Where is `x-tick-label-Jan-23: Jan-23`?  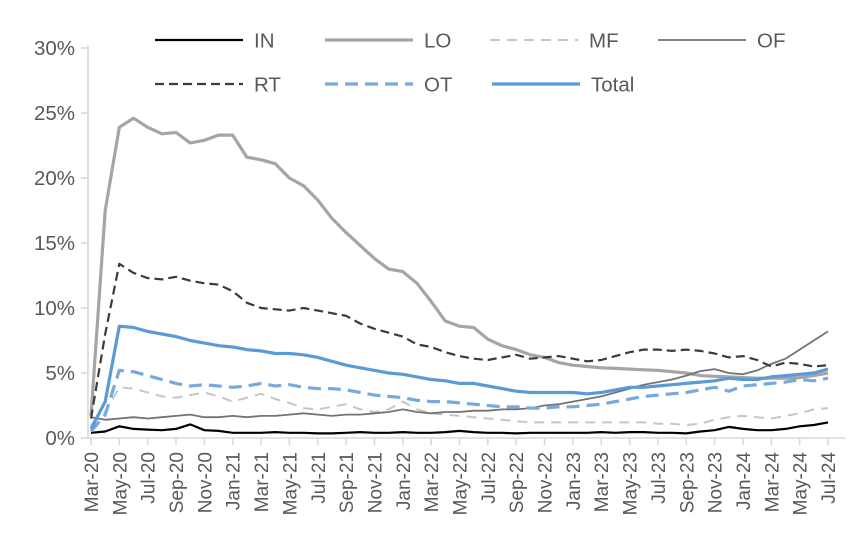 x-tick-label-Jan-23: Jan-23 is located at coordinates (574, 481).